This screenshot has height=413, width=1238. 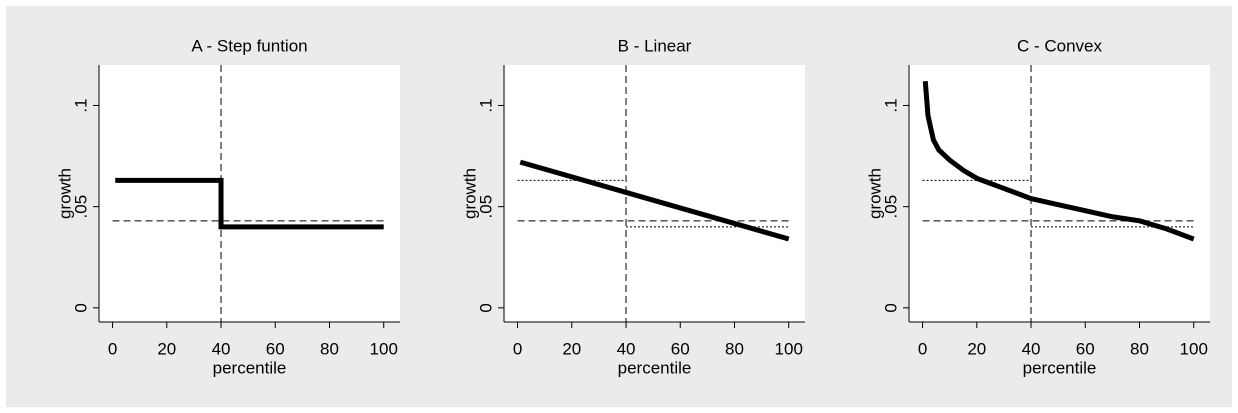 What do you see at coordinates (1060, 45) in the screenshot?
I see `chart-title: C - Convex` at bounding box center [1060, 45].